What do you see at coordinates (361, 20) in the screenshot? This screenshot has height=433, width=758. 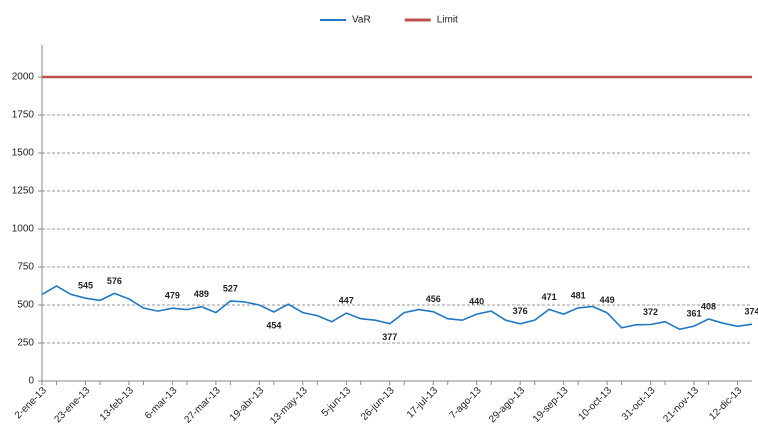 I see `legend-label: VaR` at bounding box center [361, 20].